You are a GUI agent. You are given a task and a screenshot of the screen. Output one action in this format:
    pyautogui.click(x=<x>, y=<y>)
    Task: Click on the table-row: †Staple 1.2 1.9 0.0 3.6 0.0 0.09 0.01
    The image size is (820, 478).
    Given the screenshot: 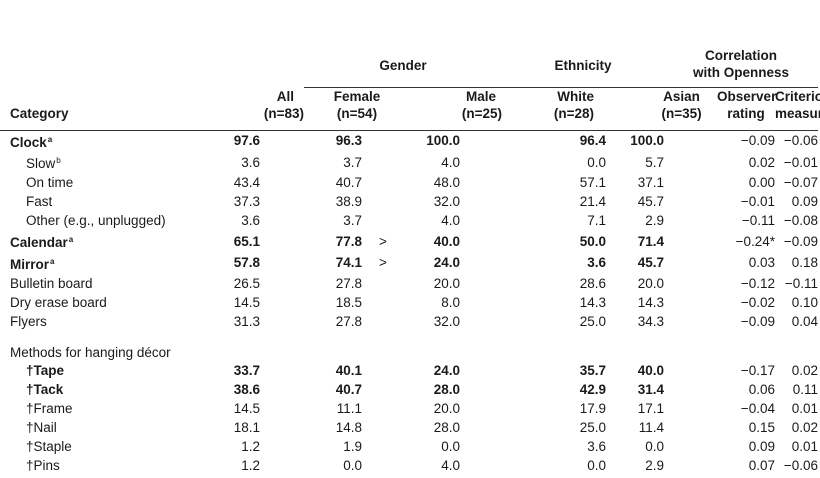 What is the action you would take?
    pyautogui.click(x=409, y=447)
    